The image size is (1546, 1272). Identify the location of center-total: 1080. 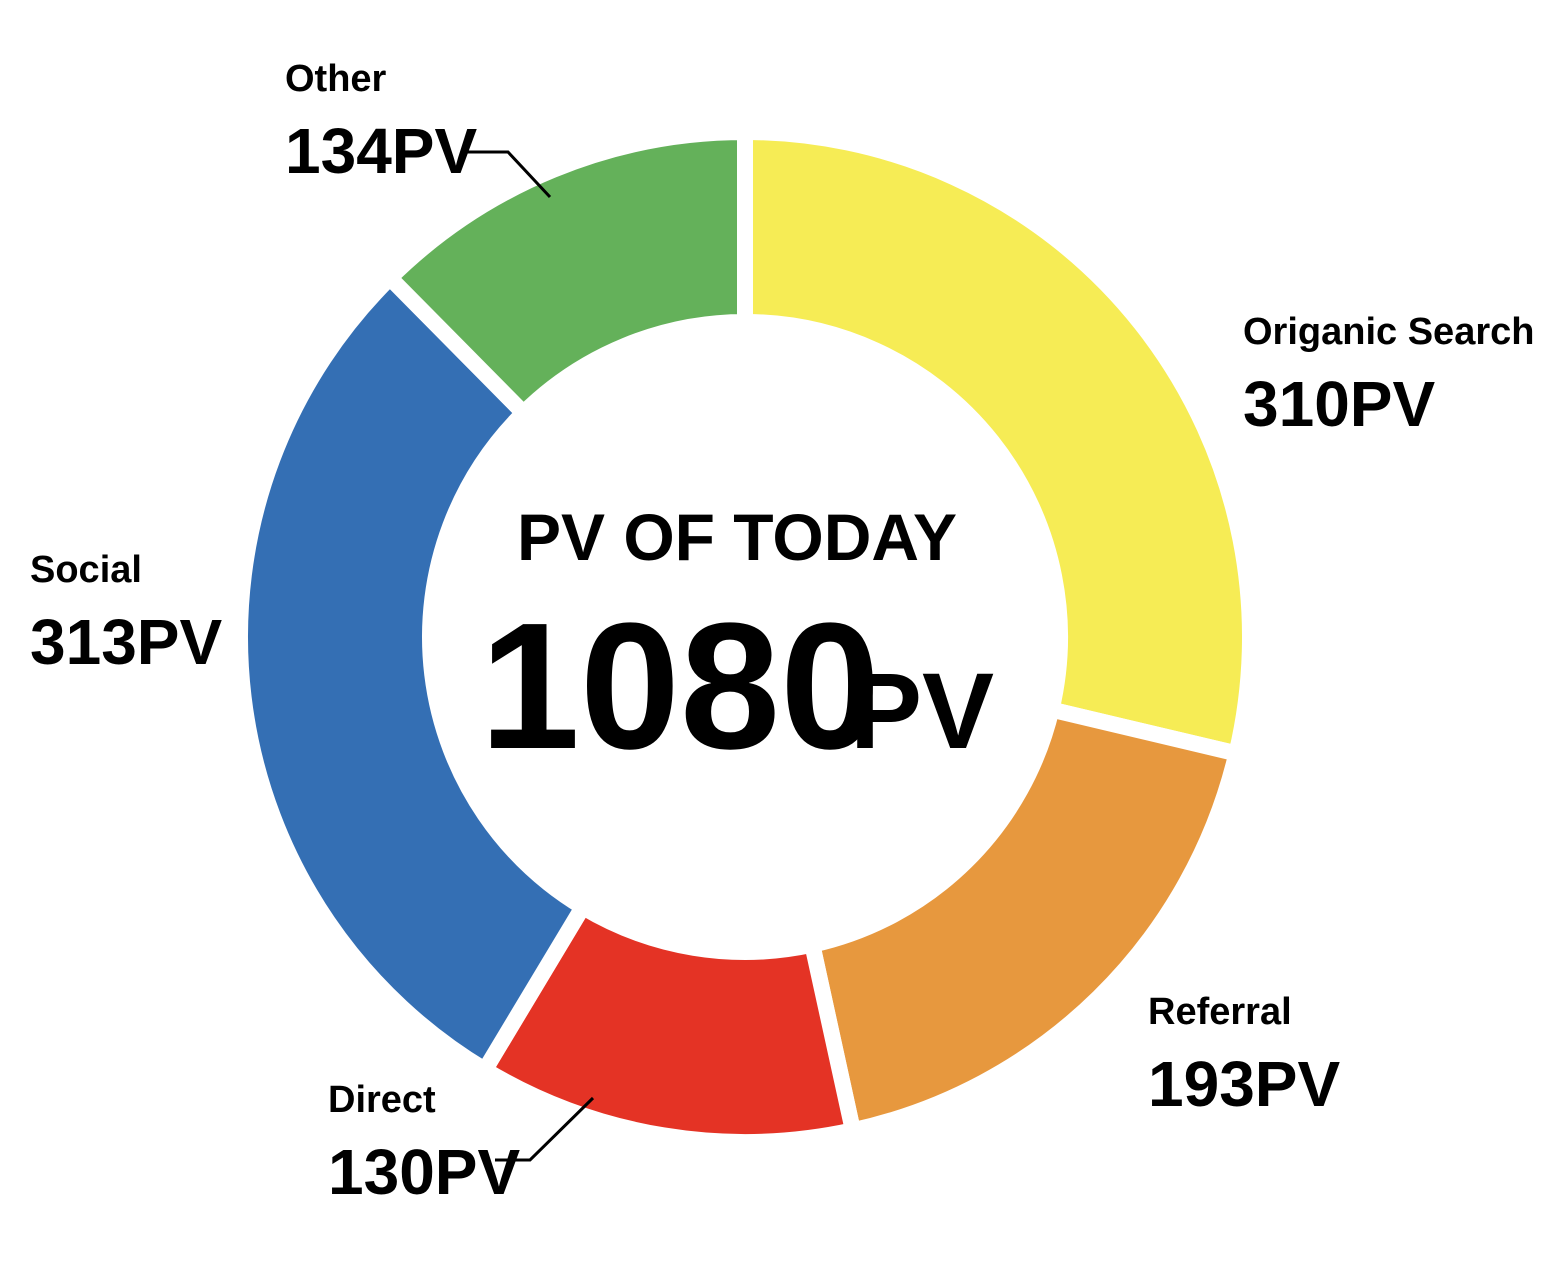
(680, 686).